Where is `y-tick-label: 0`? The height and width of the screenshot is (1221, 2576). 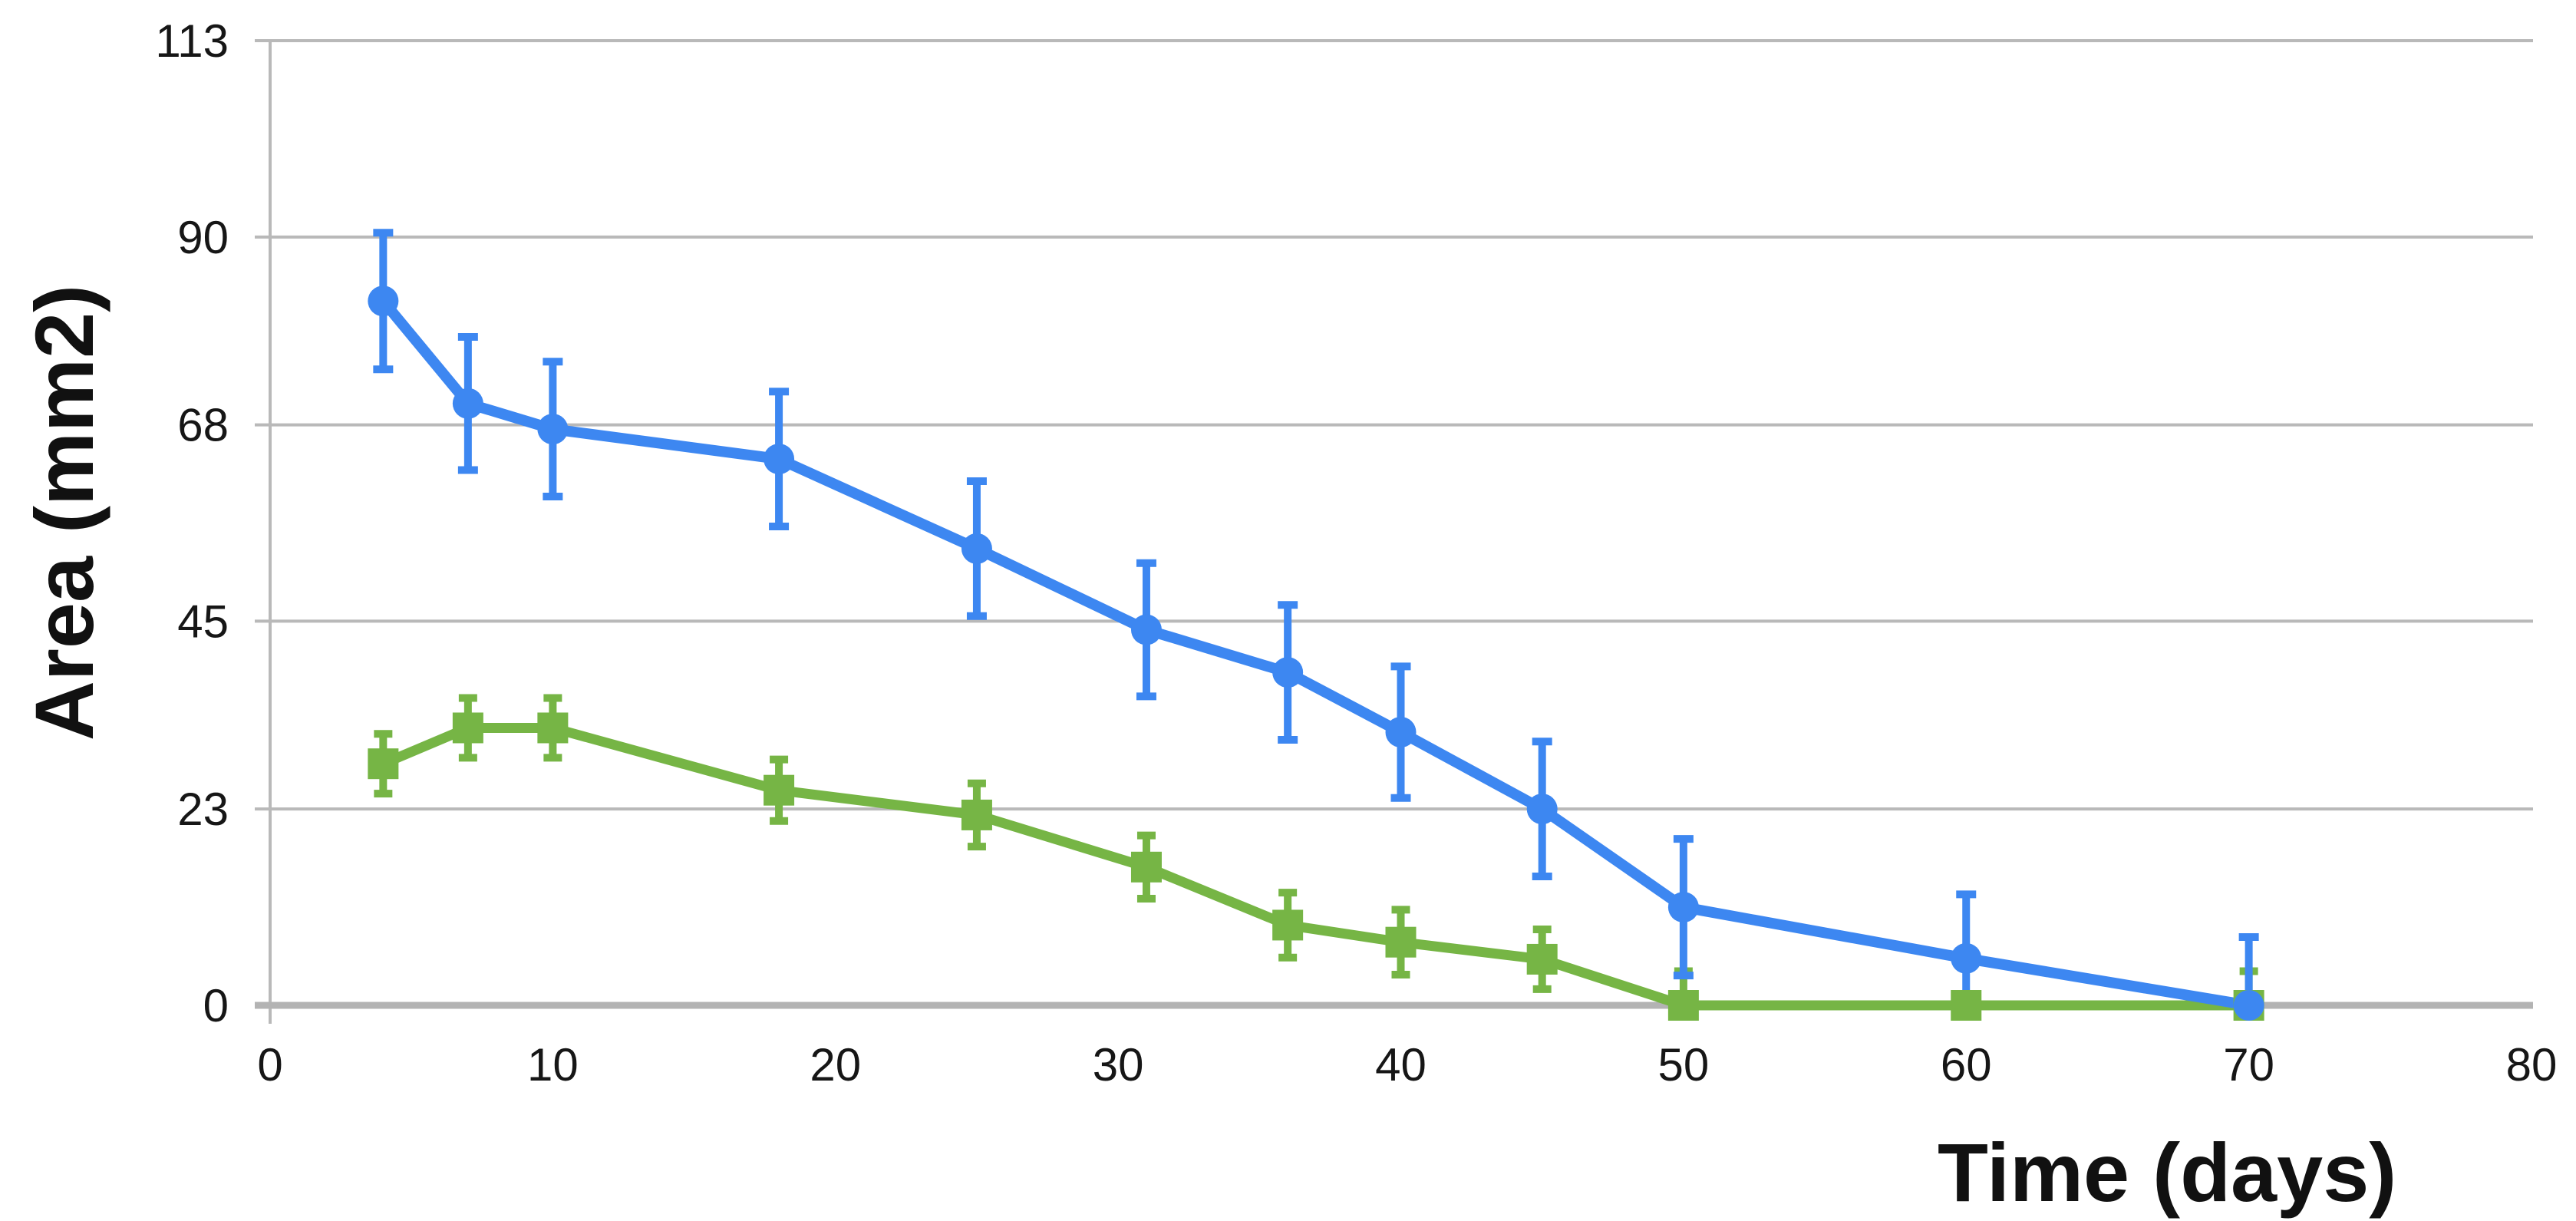
y-tick-label: 0 is located at coordinates (216, 1006).